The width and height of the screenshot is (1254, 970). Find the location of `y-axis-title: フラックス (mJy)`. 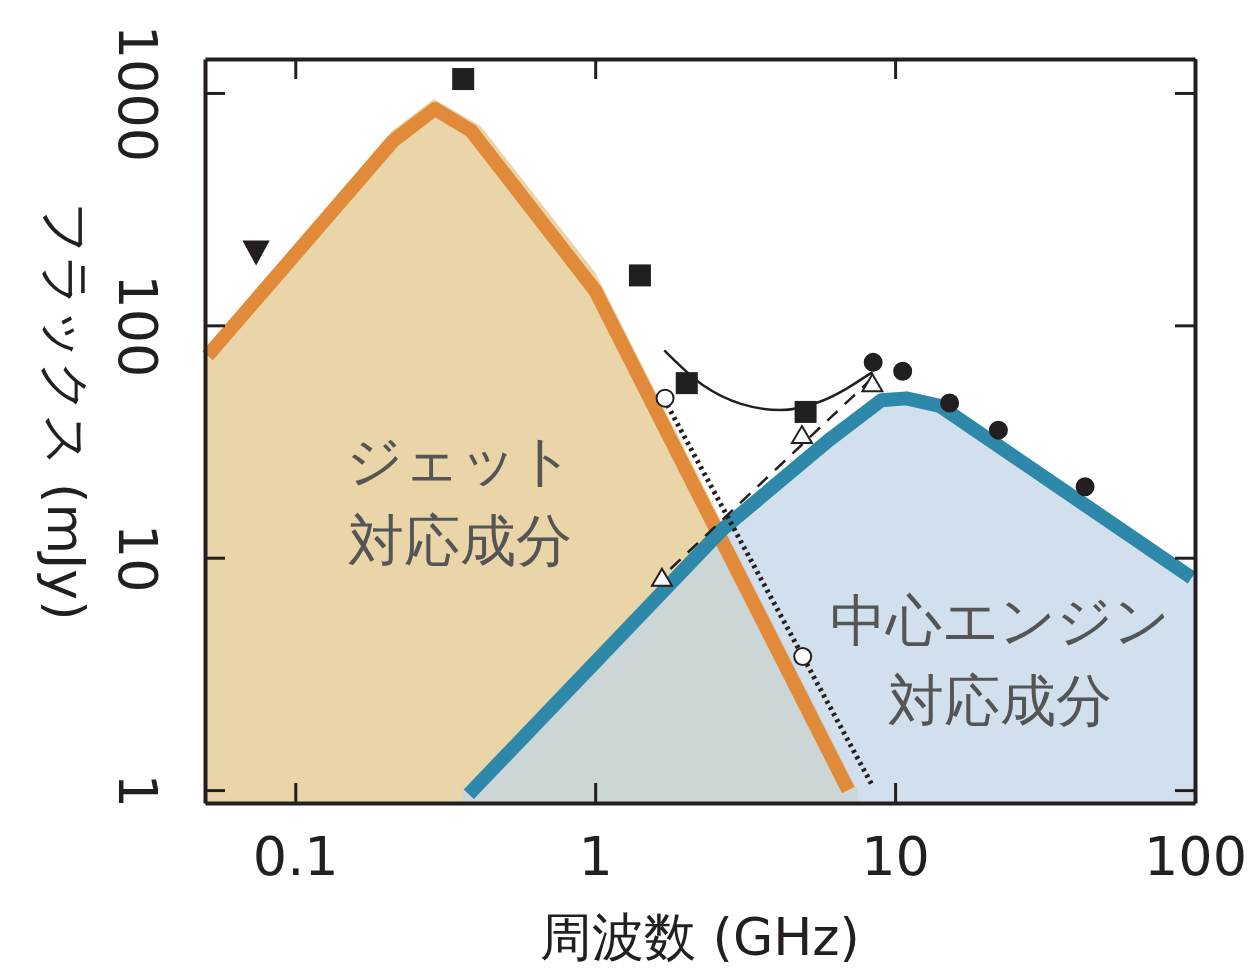

y-axis-title: フラックス (mJy) is located at coordinates (66, 411).